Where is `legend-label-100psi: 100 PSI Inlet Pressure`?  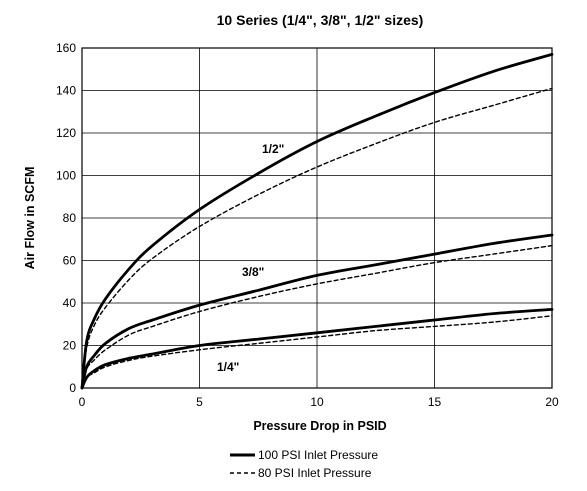 legend-label-100psi: 100 PSI Inlet Pressure is located at coordinates (318, 455).